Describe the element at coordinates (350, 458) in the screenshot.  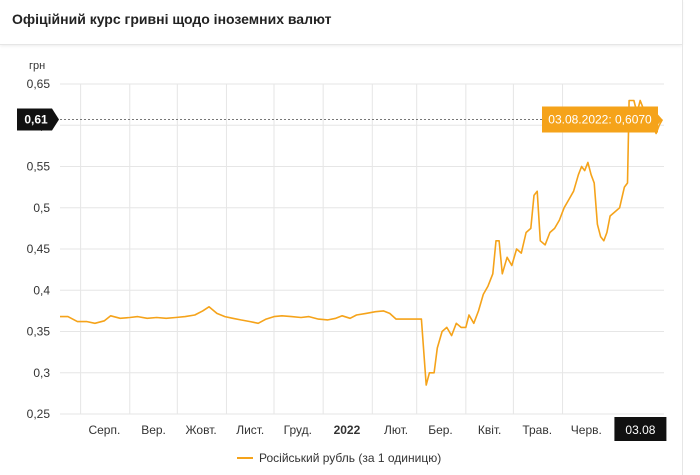
I see `legend-label: Російський рубль (за 1 одиницю)` at that location.